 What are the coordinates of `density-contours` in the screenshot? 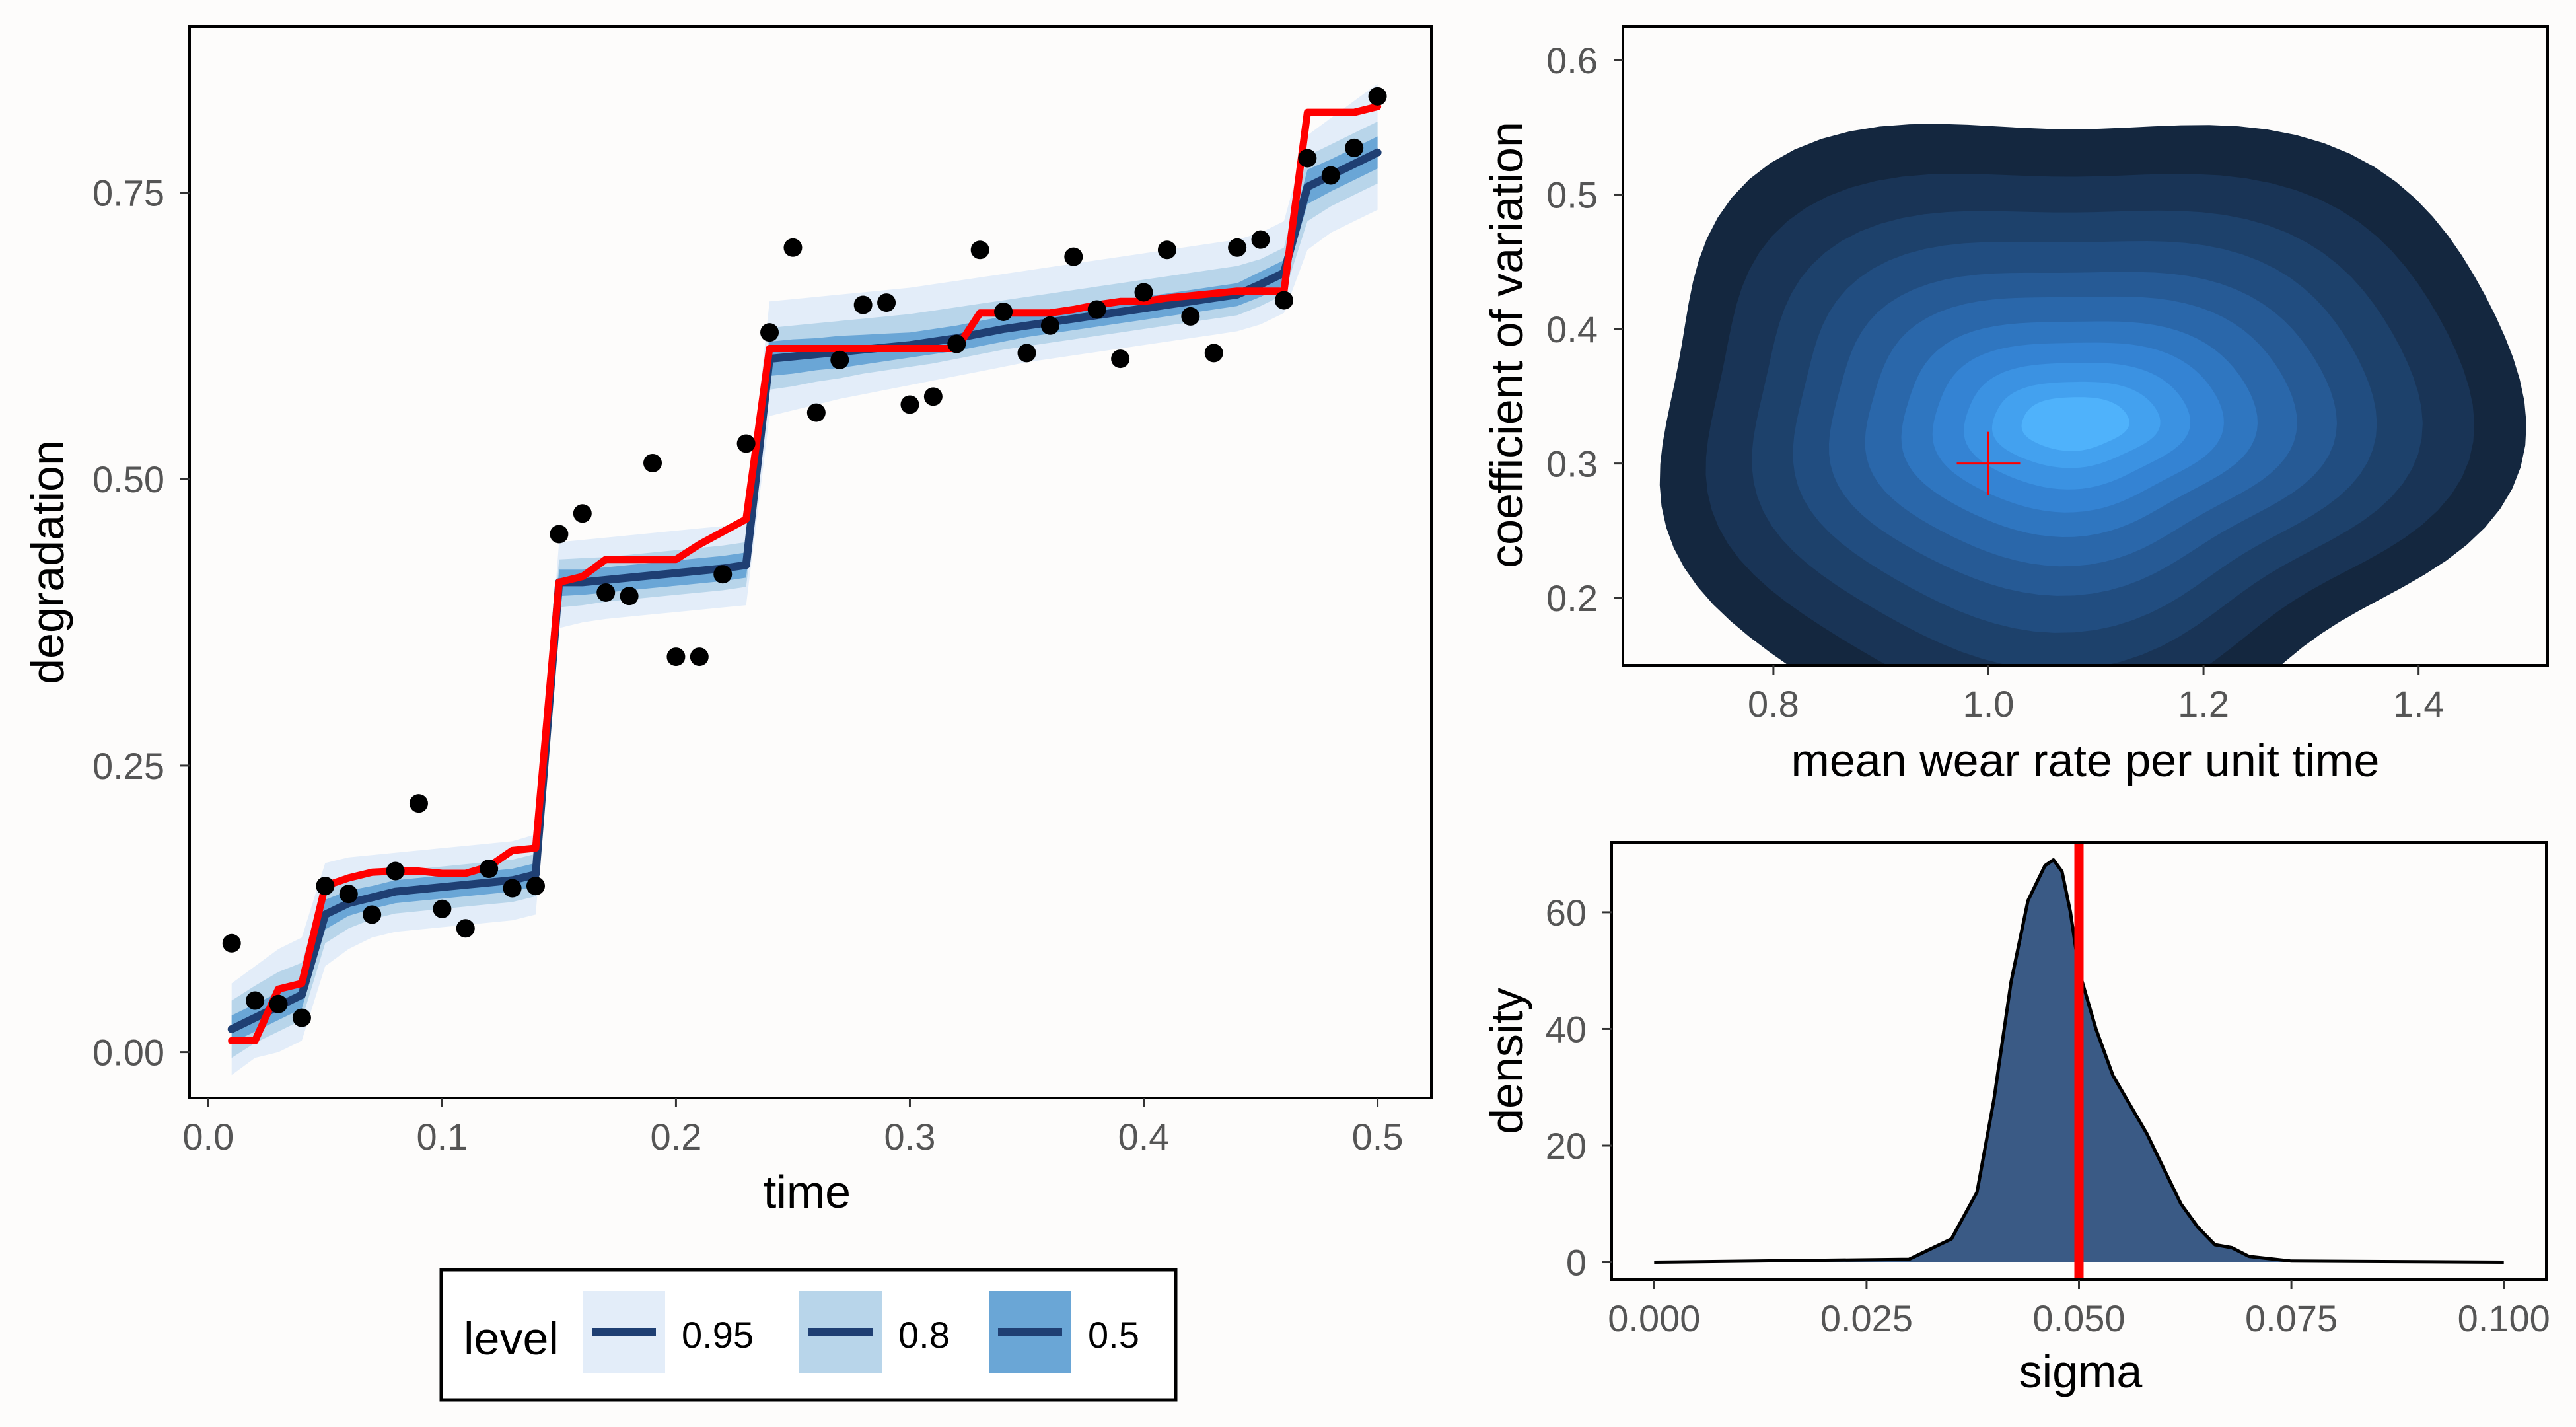 It's located at (2092, 394).